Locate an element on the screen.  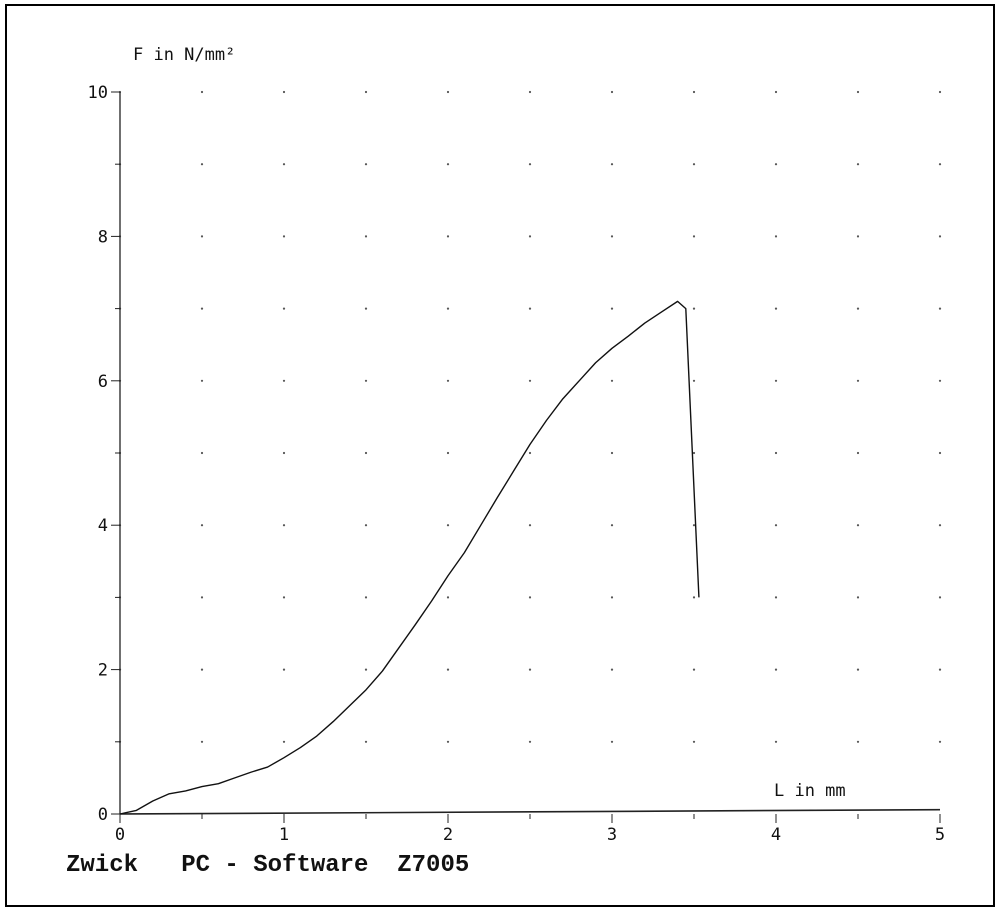
y-tick-label: 4 is located at coordinates (103, 526).